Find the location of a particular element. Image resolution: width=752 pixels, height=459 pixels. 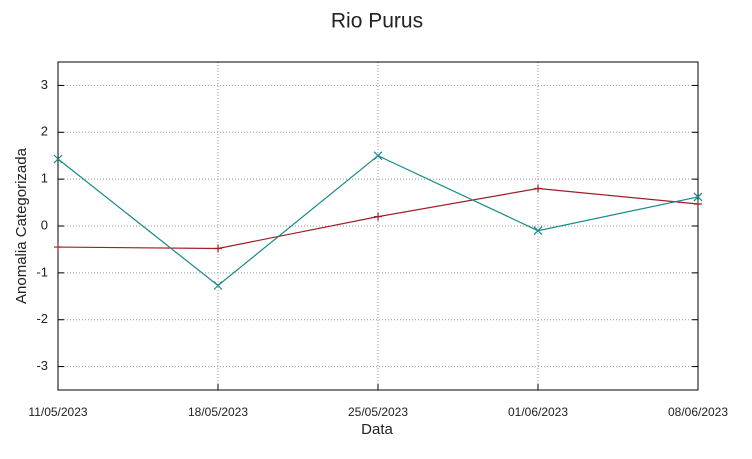

x-tick-label: 08/06/2023 is located at coordinates (698, 412).